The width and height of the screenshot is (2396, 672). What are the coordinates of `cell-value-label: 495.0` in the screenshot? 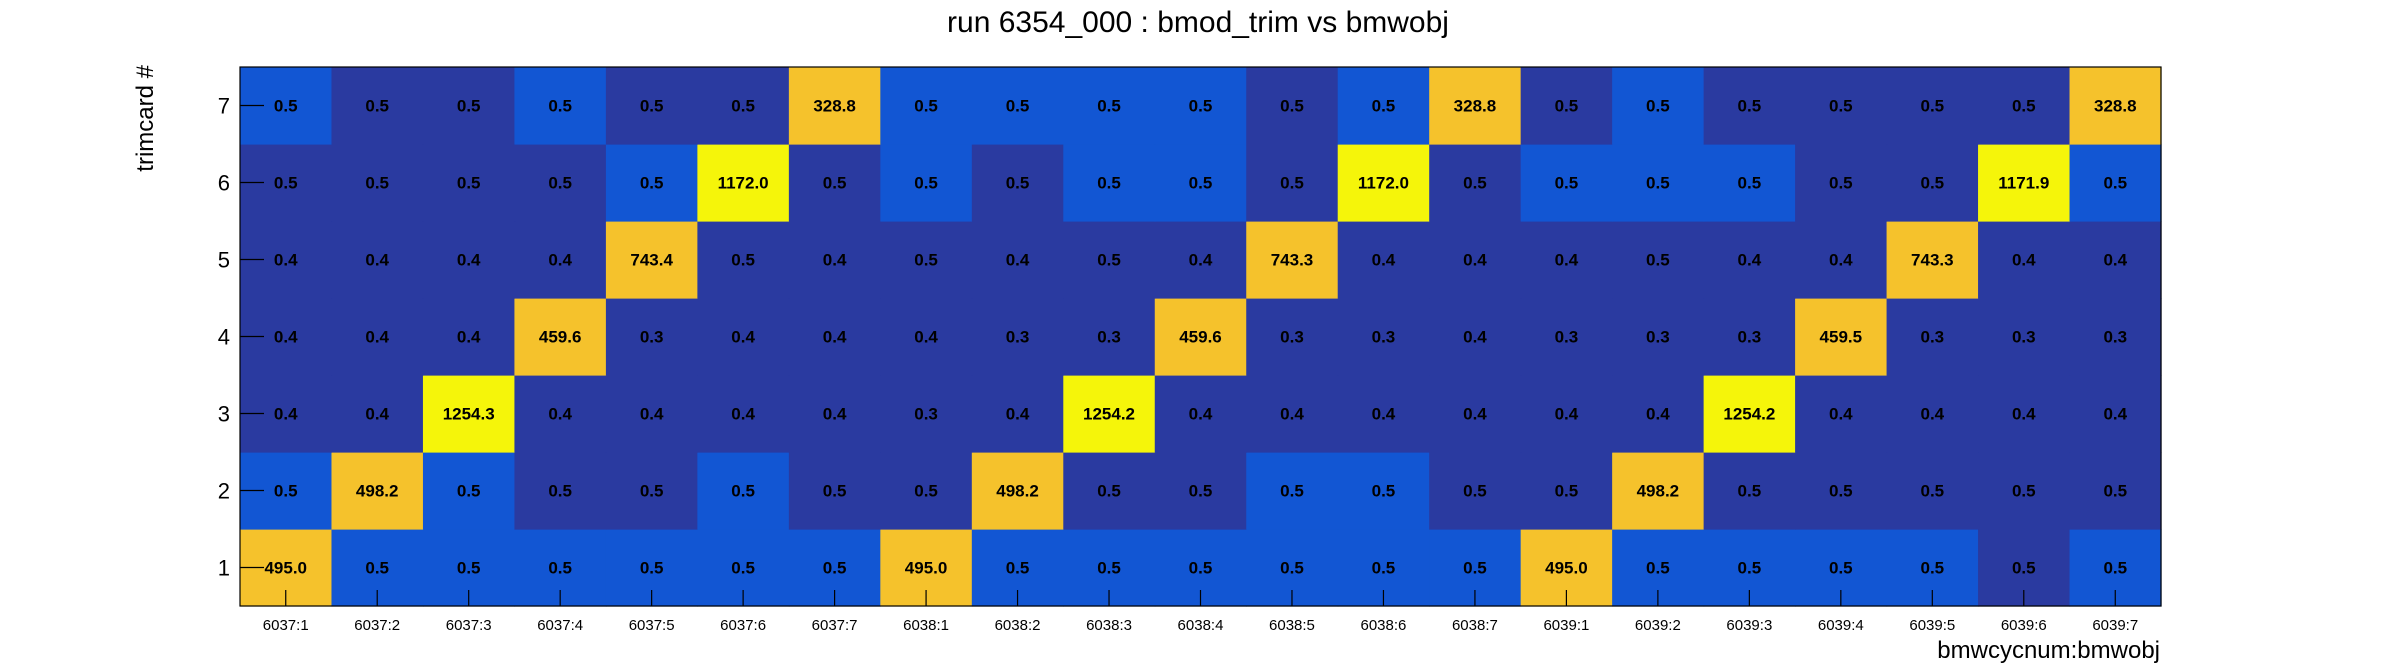 It's located at (285, 568).